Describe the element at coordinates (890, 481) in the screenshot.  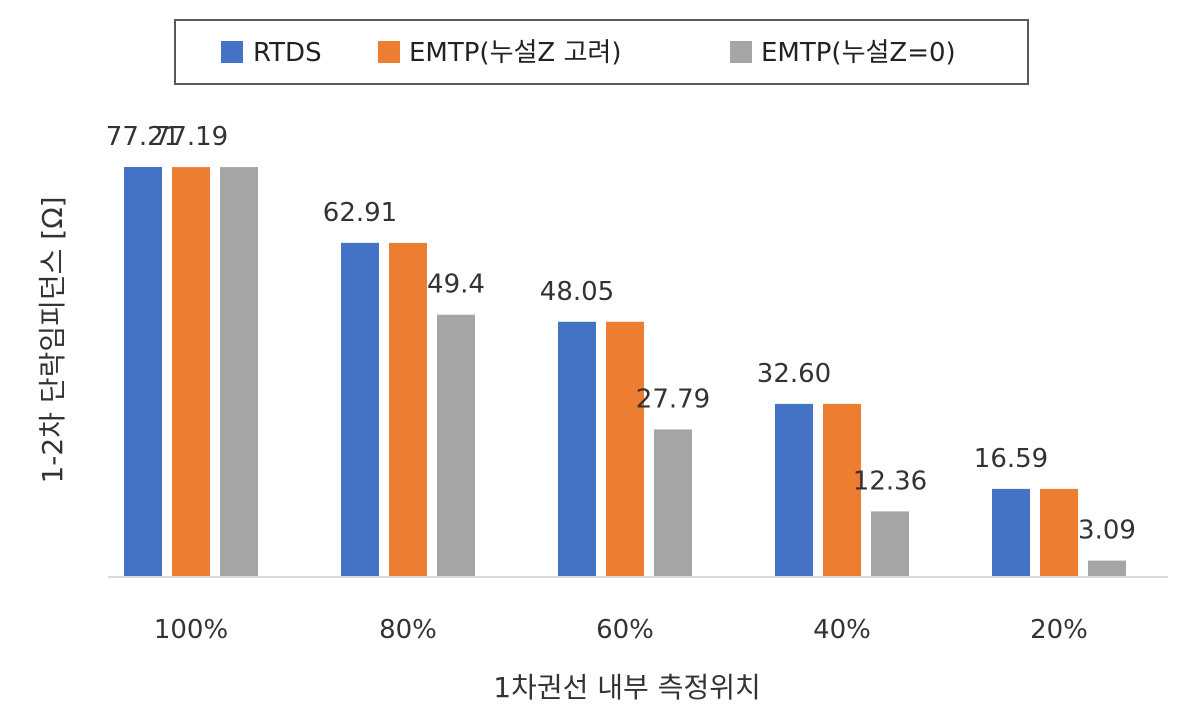
I see `data-label-emtp-zero: 12.36` at that location.